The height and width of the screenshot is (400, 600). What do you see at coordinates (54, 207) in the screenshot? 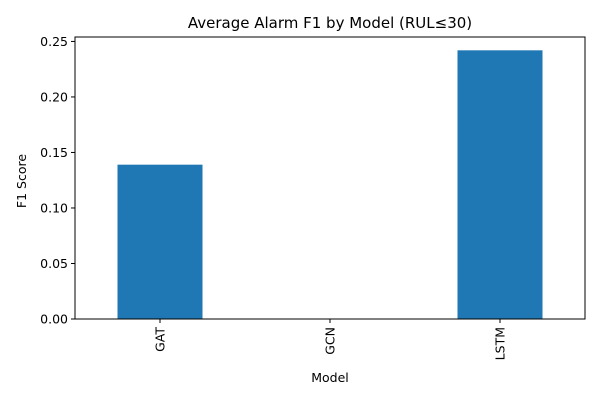
I see `y-tick-label: 0.10` at bounding box center [54, 207].